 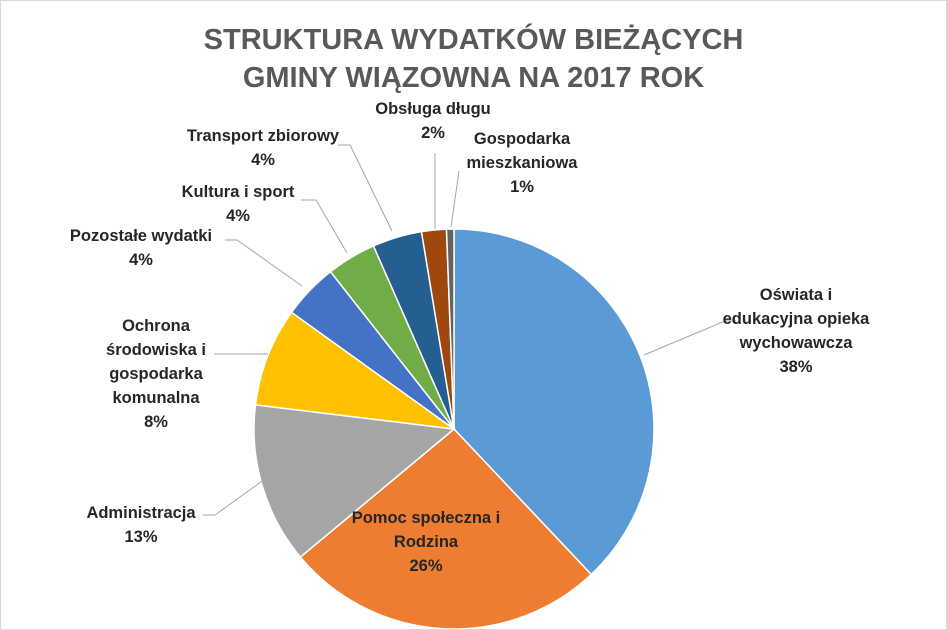 I want to click on data-label-gospodarka-mieszkaniowa: Gospodarka mieszkaniowa 1%, so click(x=522, y=163).